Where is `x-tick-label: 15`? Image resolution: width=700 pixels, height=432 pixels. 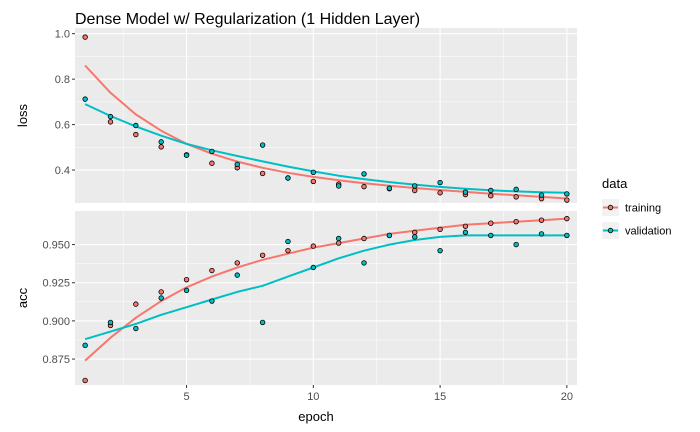 x-tick-label: 15 is located at coordinates (440, 397).